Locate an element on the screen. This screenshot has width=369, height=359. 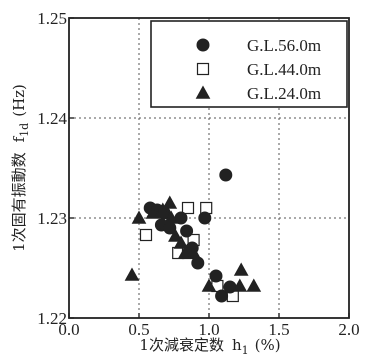
legend: G.L.56.0m G.L.44.0m G.L.24.0m is located at coordinates (249, 64).